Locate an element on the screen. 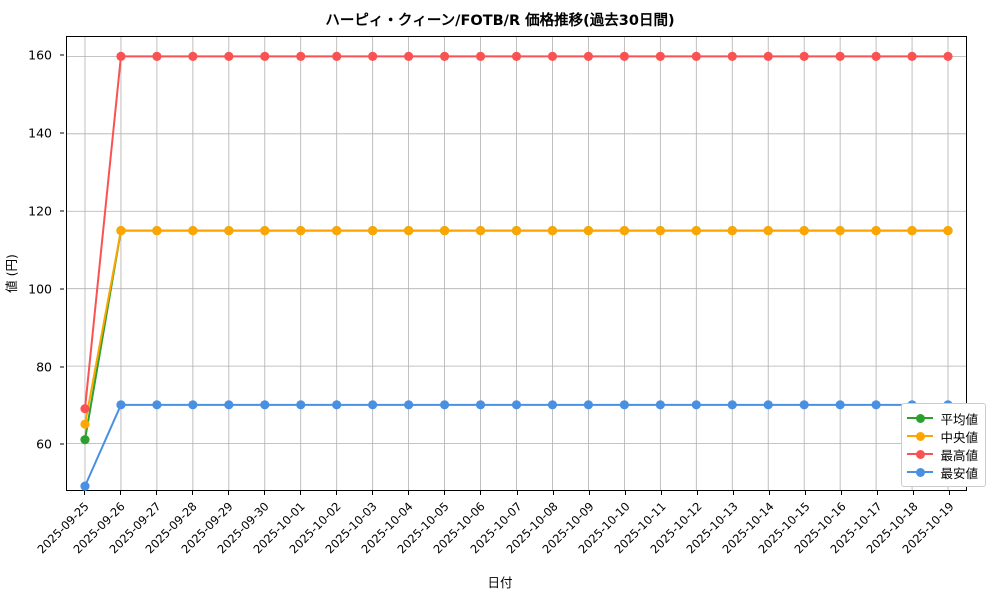  y-tick-label: 60 is located at coordinates (44, 444).